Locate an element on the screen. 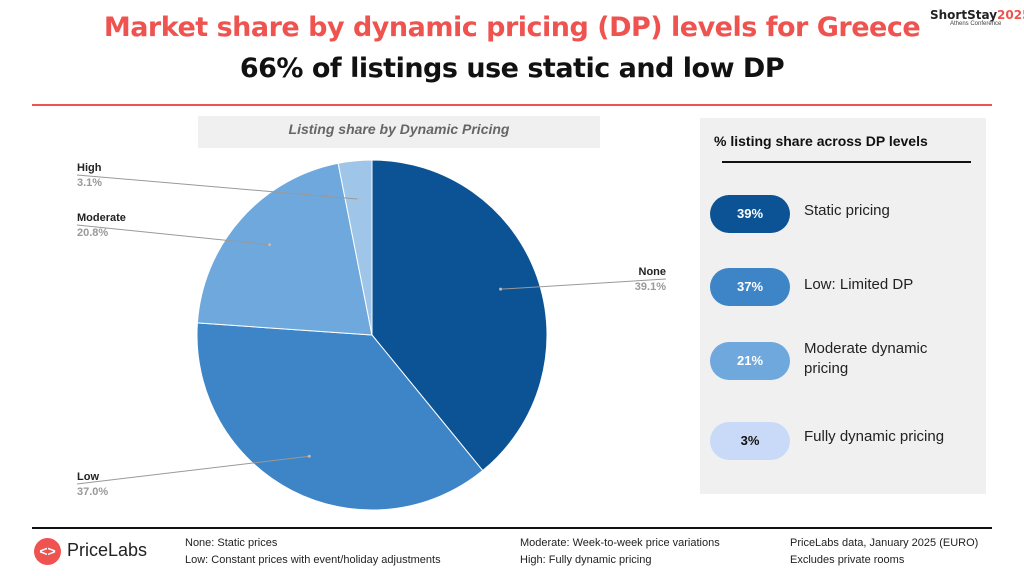 This screenshot has height=576, width=1024. slice-value-none: 39.1% is located at coordinates (650, 287).